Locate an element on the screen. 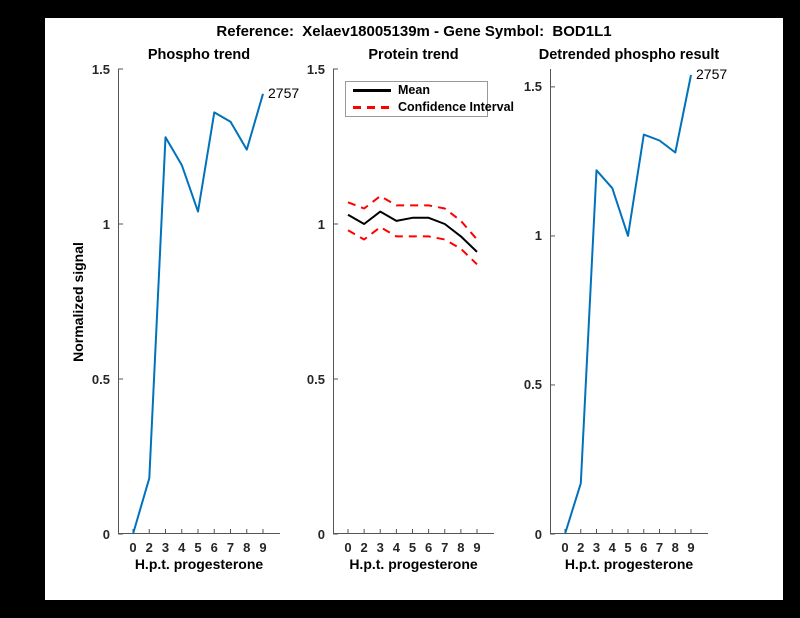 The image size is (800, 618). legend-entry-mean: Mean is located at coordinates (416, 90).